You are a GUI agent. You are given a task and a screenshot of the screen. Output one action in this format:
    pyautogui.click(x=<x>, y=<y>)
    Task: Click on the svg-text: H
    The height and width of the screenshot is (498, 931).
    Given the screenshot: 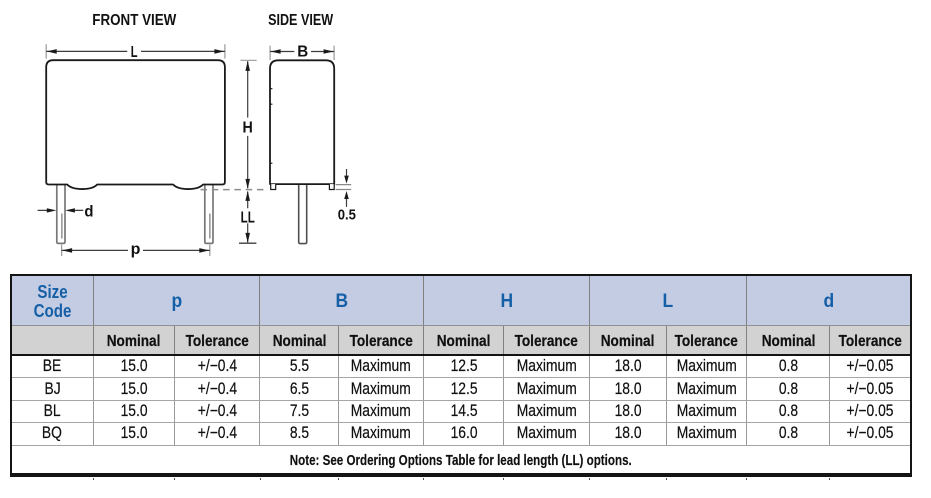 What is the action you would take?
    pyautogui.click(x=248, y=128)
    